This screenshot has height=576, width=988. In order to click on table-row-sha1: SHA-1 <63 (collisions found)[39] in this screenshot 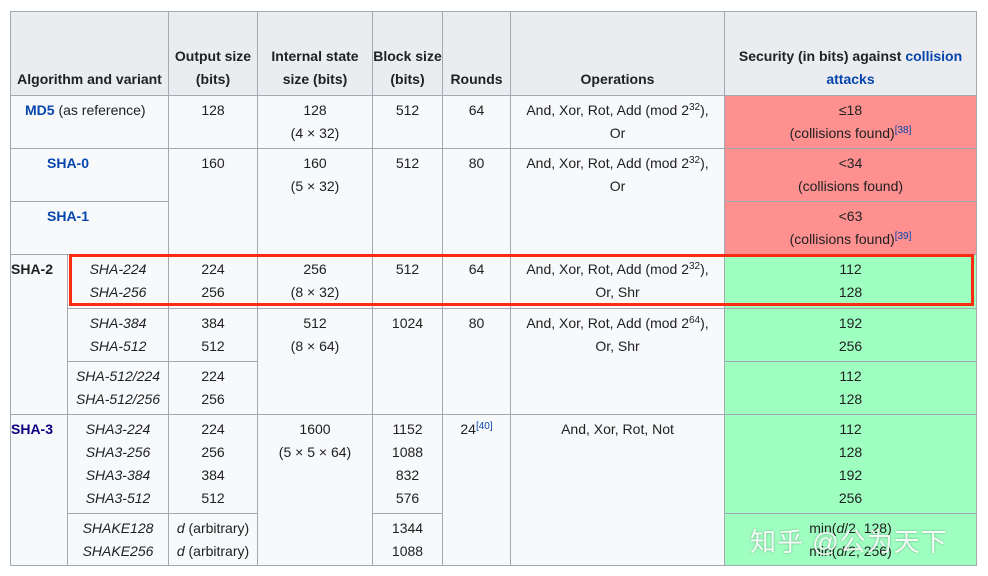, I will do `click(493, 228)`.